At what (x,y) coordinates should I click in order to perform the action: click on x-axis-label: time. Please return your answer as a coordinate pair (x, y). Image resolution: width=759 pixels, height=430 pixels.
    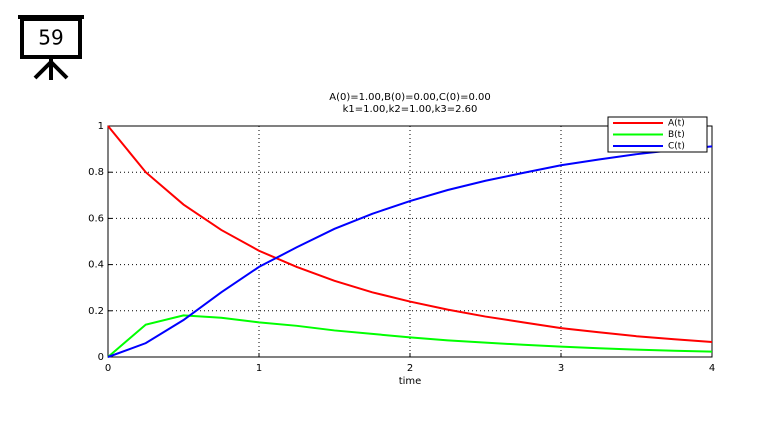
    Looking at the image, I should click on (410, 381).